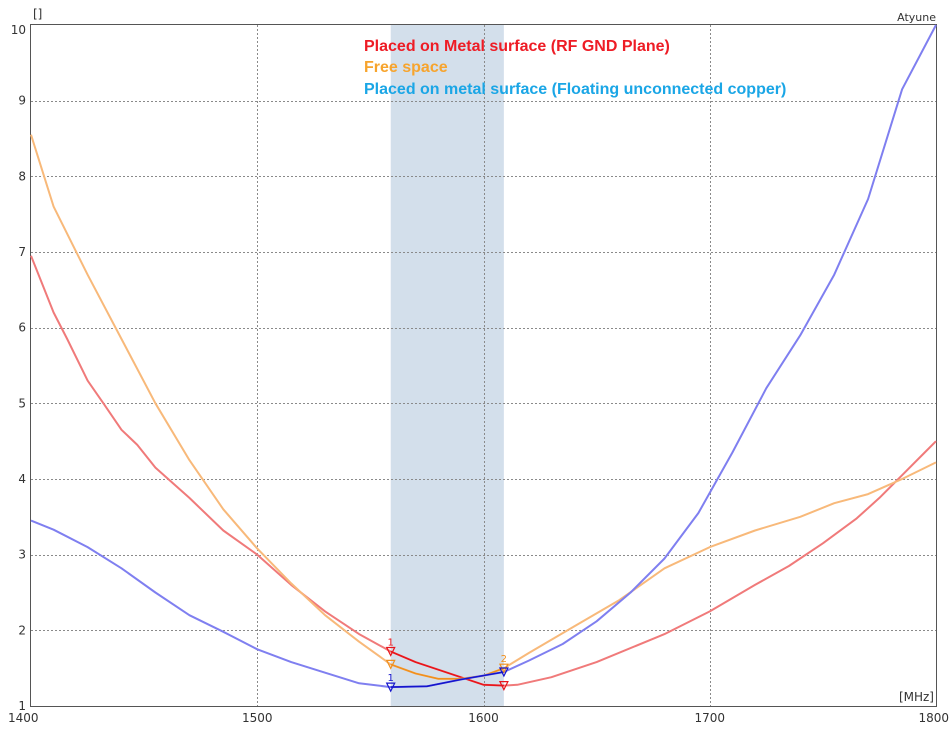 This screenshot has height=734, width=952. What do you see at coordinates (916, 17) in the screenshot?
I see `app-name-label: Atyune` at bounding box center [916, 17].